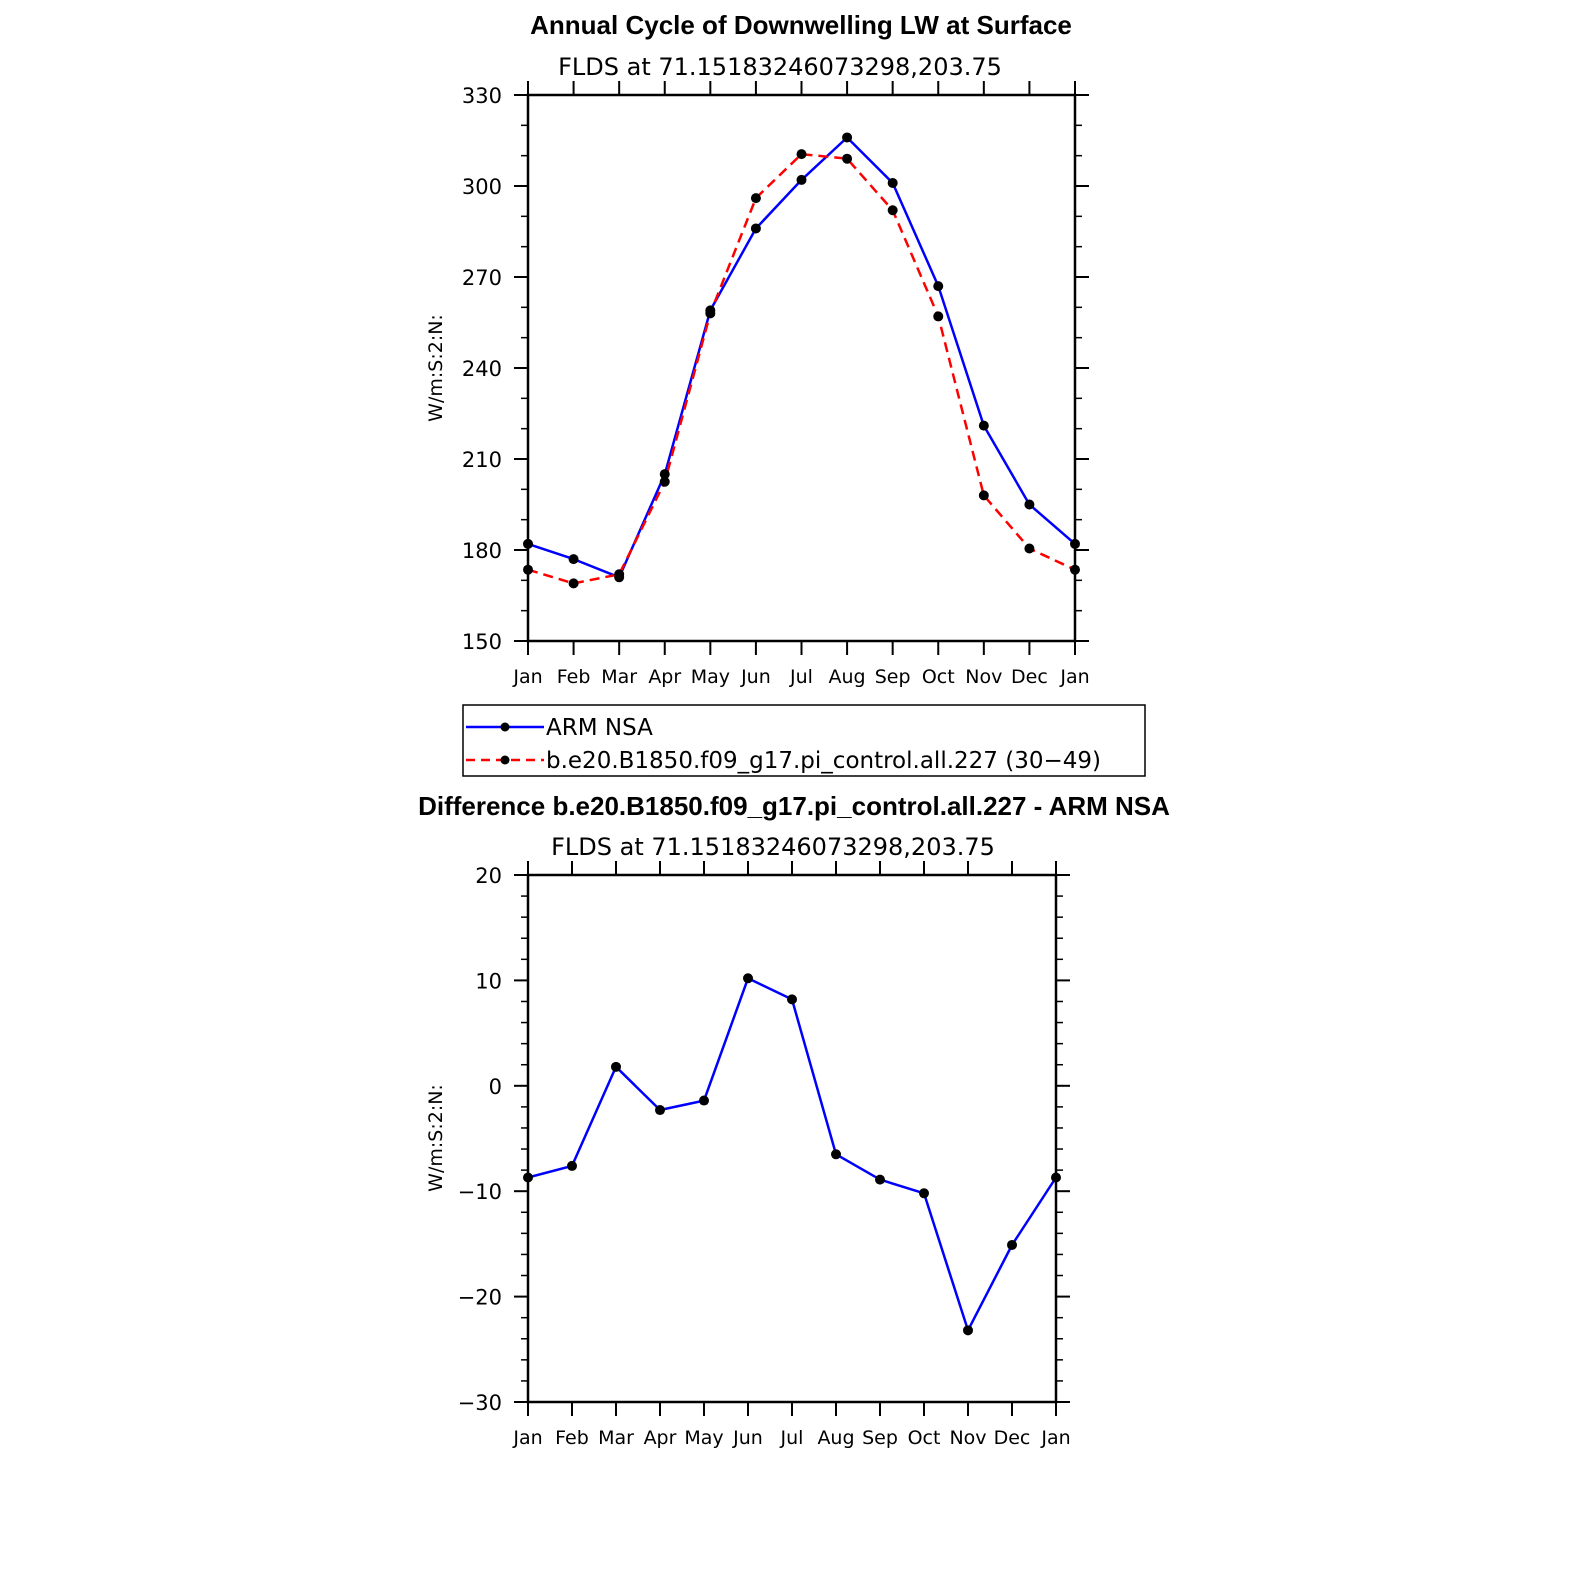  Describe the element at coordinates (801, 368) in the screenshot. I see `chart1-series-1-line` at that location.